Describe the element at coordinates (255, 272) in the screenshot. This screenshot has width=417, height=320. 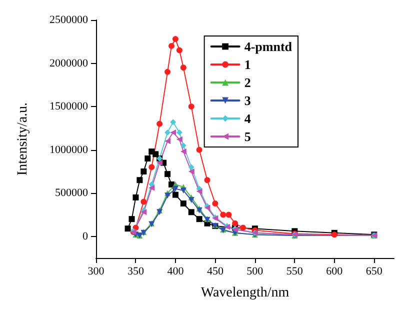
I see `x-tick-label: 500` at that location.